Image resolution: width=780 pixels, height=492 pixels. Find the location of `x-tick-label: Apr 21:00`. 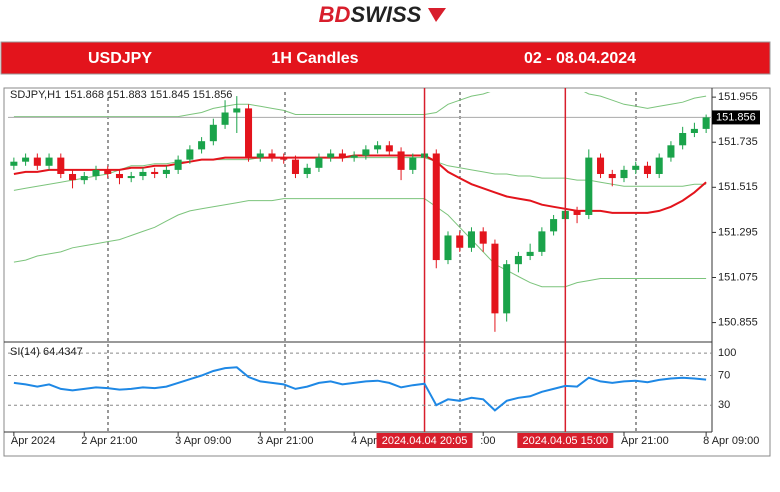

x-tick-label: Apr 21:00 is located at coordinates (645, 441).